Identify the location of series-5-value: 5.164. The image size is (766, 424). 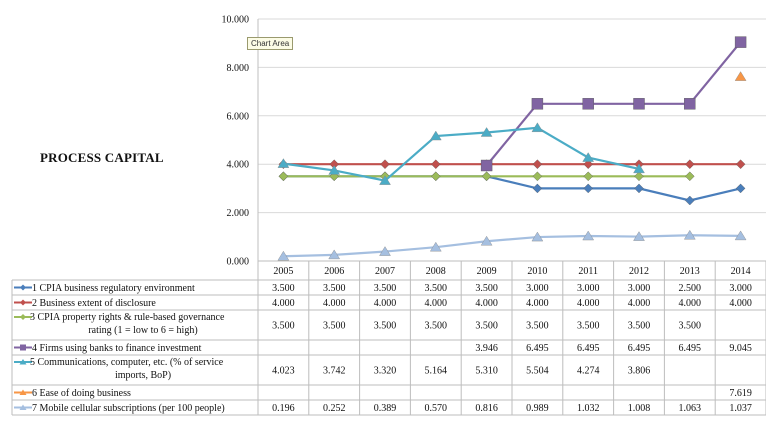
(436, 371).